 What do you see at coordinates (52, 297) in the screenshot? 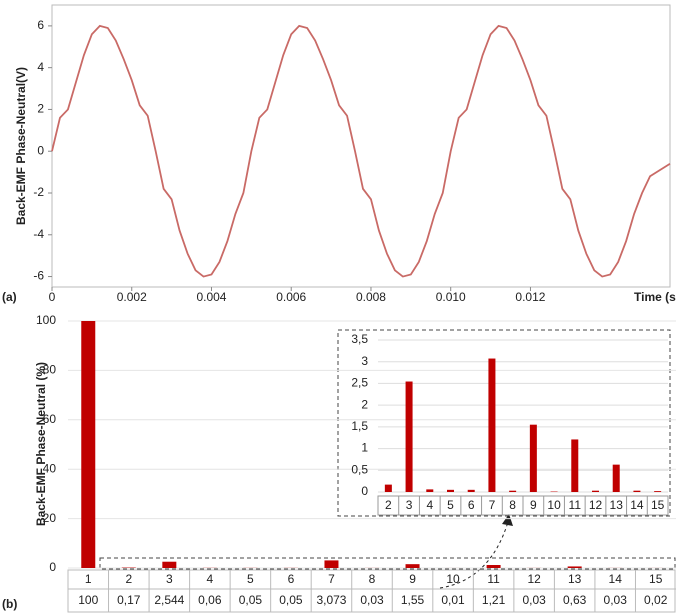
I see `x-tick-label: 0` at bounding box center [52, 297].